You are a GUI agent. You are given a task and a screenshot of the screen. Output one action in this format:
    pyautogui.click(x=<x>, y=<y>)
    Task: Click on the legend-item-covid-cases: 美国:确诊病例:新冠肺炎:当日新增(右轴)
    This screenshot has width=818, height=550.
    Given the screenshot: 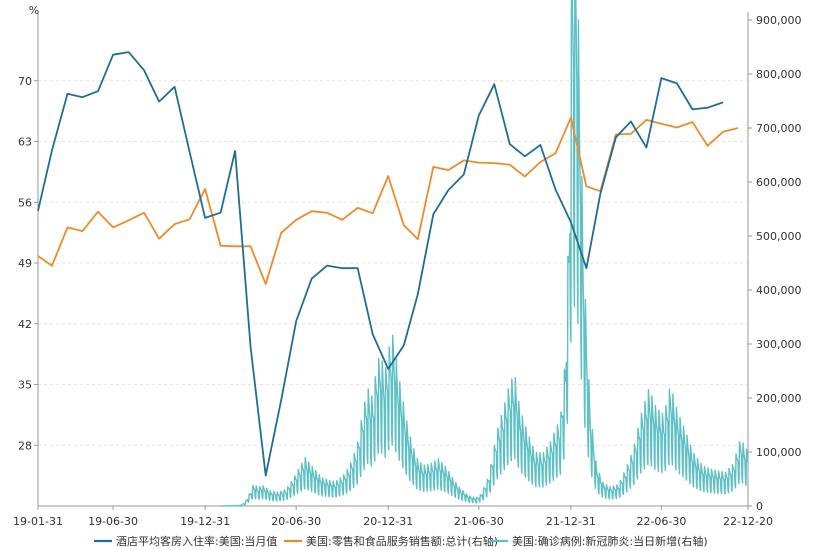 What is the action you would take?
    pyautogui.click(x=599, y=541)
    